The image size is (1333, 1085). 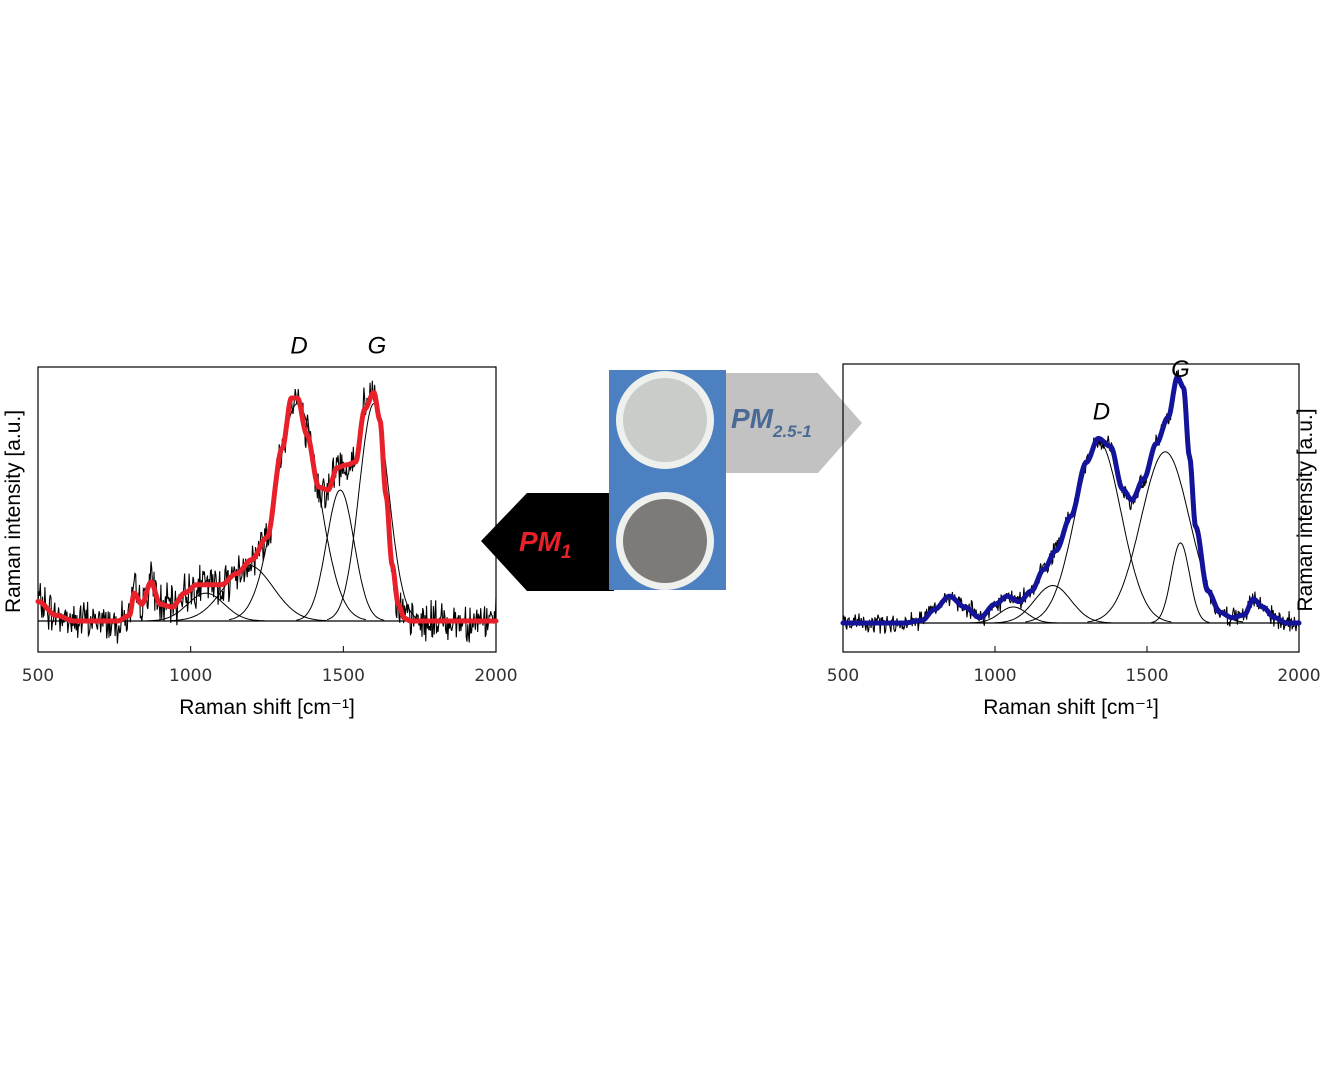 I want to click on pm25-filter-sample, so click(x=665, y=420).